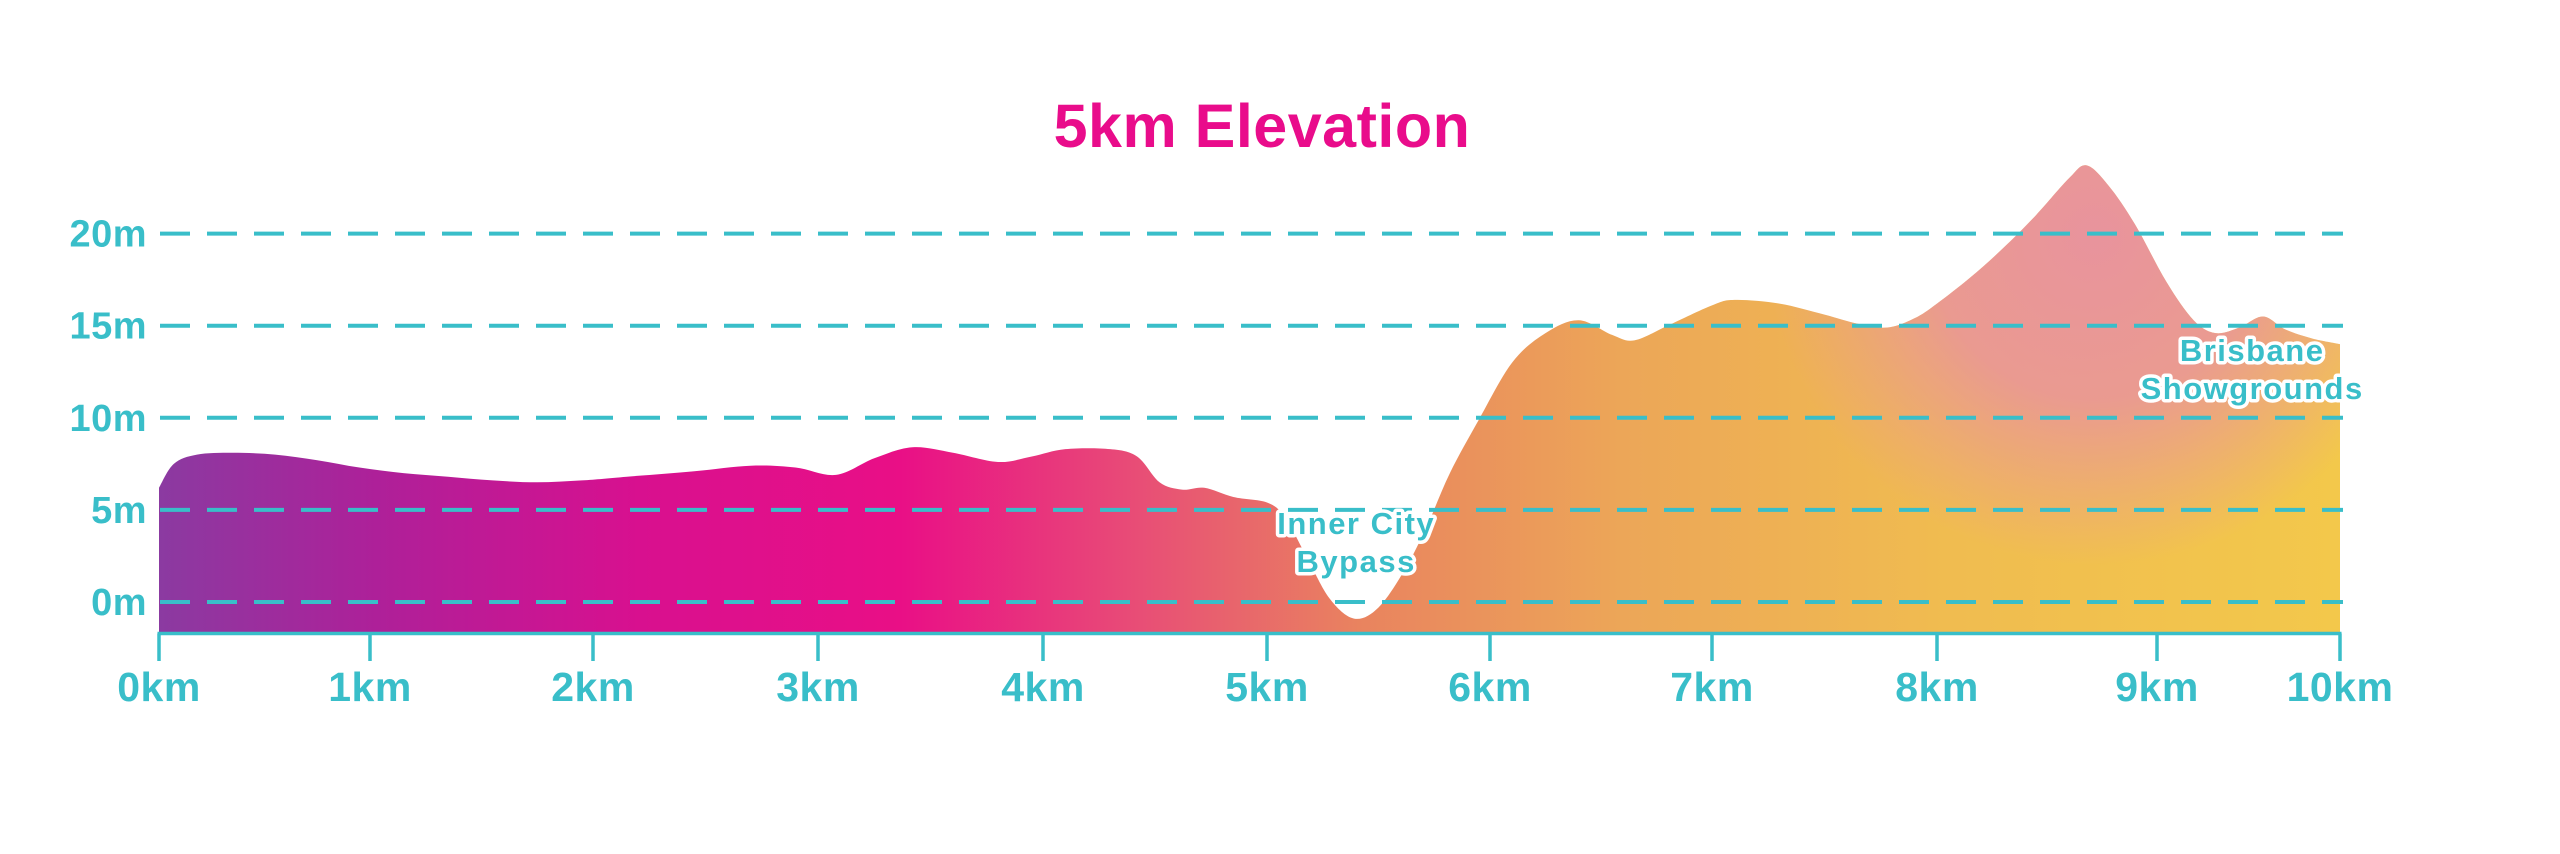 The image size is (2560, 854). Describe the element at coordinates (159, 687) in the screenshot. I see `x-axis-label-0km: 0km` at that location.